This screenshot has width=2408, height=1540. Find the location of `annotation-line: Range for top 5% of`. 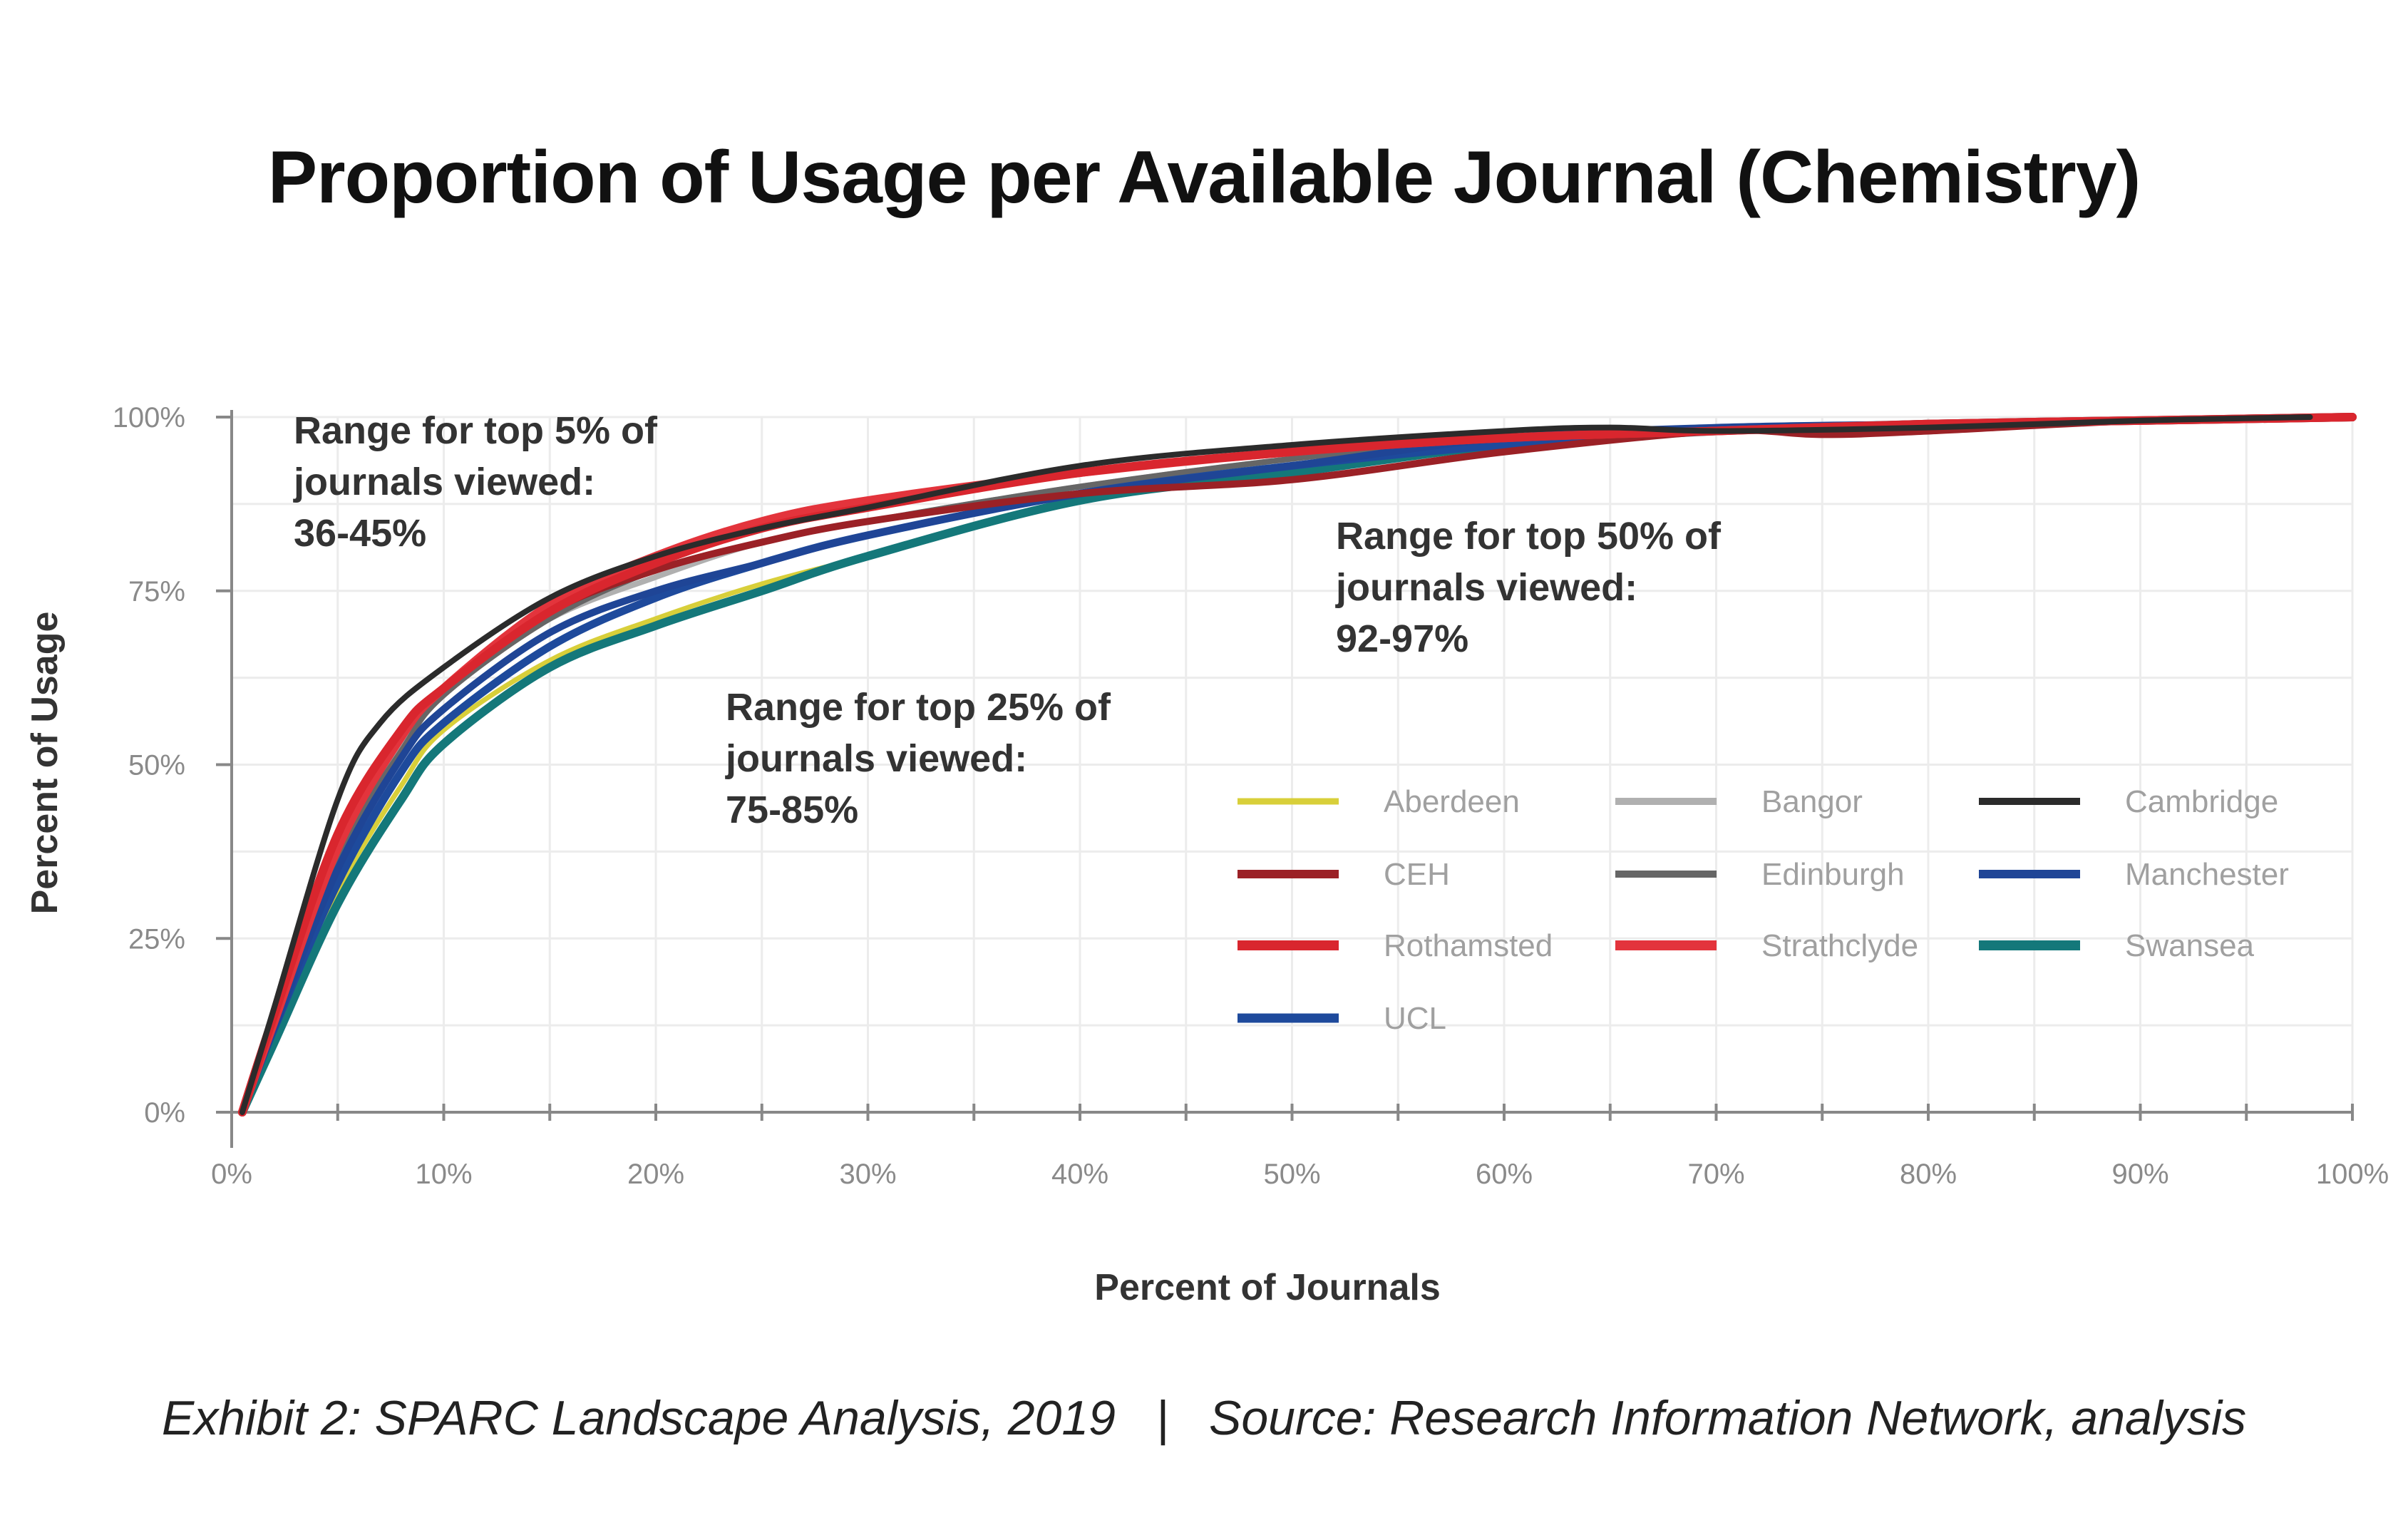

annotation-line: Range for top 5% of is located at coordinates (476, 430).